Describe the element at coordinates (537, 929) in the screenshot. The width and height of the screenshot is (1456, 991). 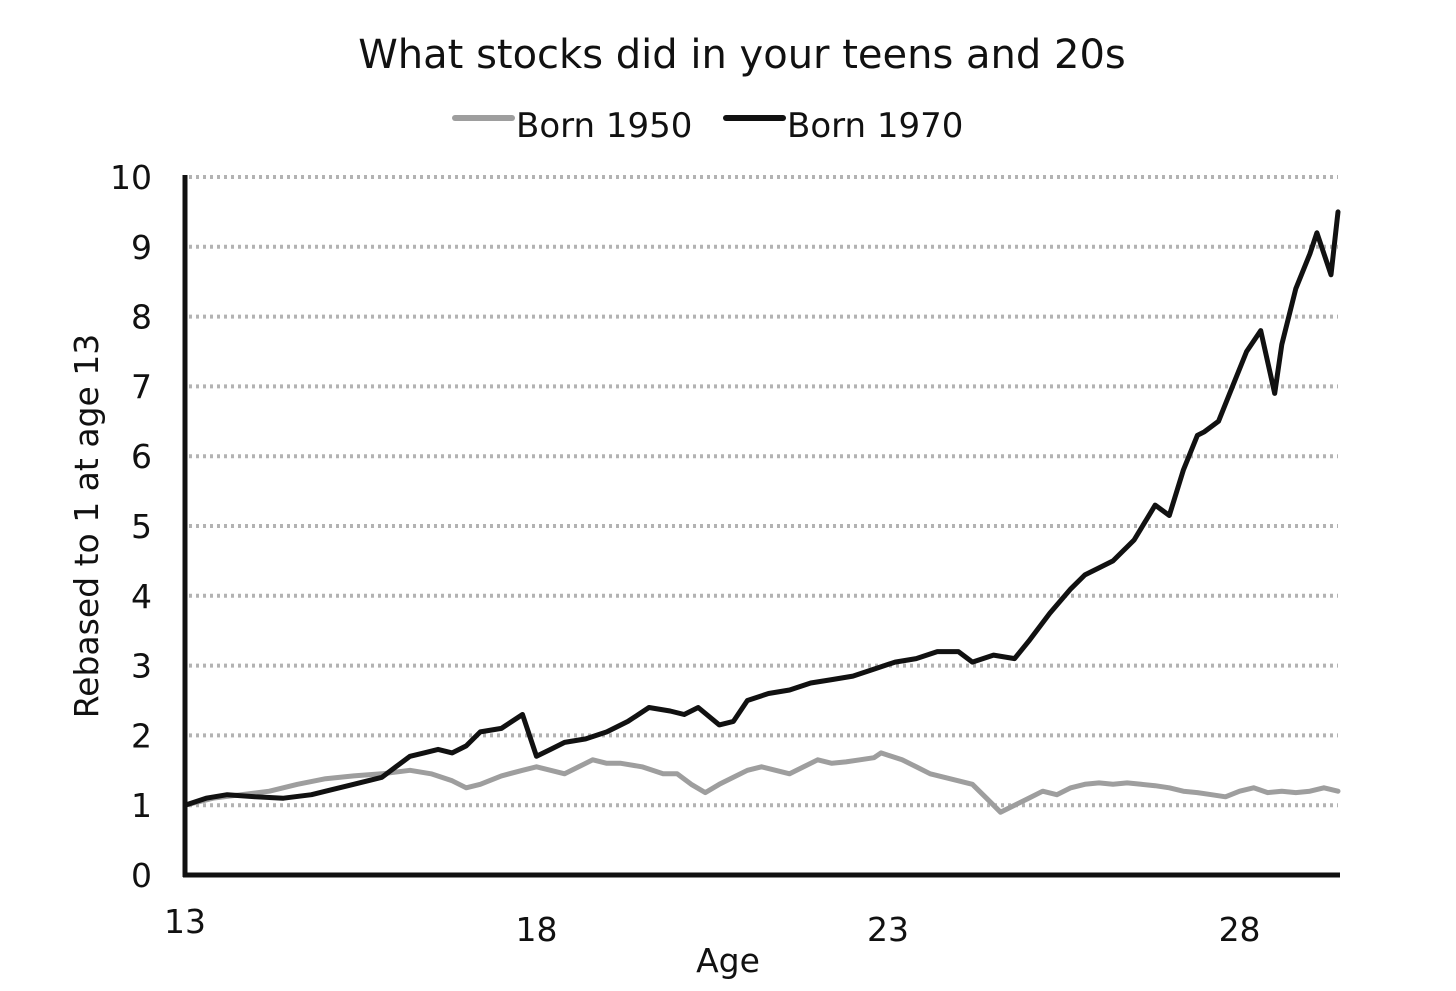
I see `x-tick-label: 18` at that location.